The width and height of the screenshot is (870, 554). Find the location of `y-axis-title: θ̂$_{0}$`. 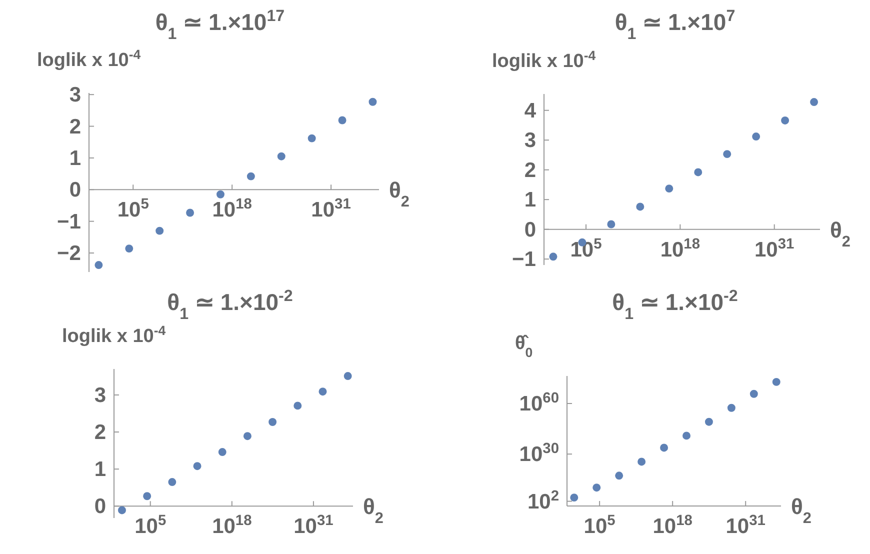

y-axis-title: θ̂$_{0}$ is located at coordinates (524, 346).